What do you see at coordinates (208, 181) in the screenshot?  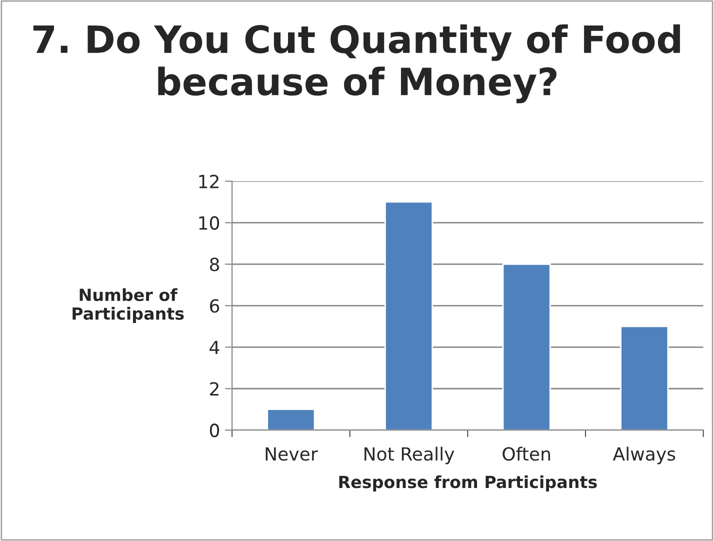 I see `y-tick-label: 12` at bounding box center [208, 181].